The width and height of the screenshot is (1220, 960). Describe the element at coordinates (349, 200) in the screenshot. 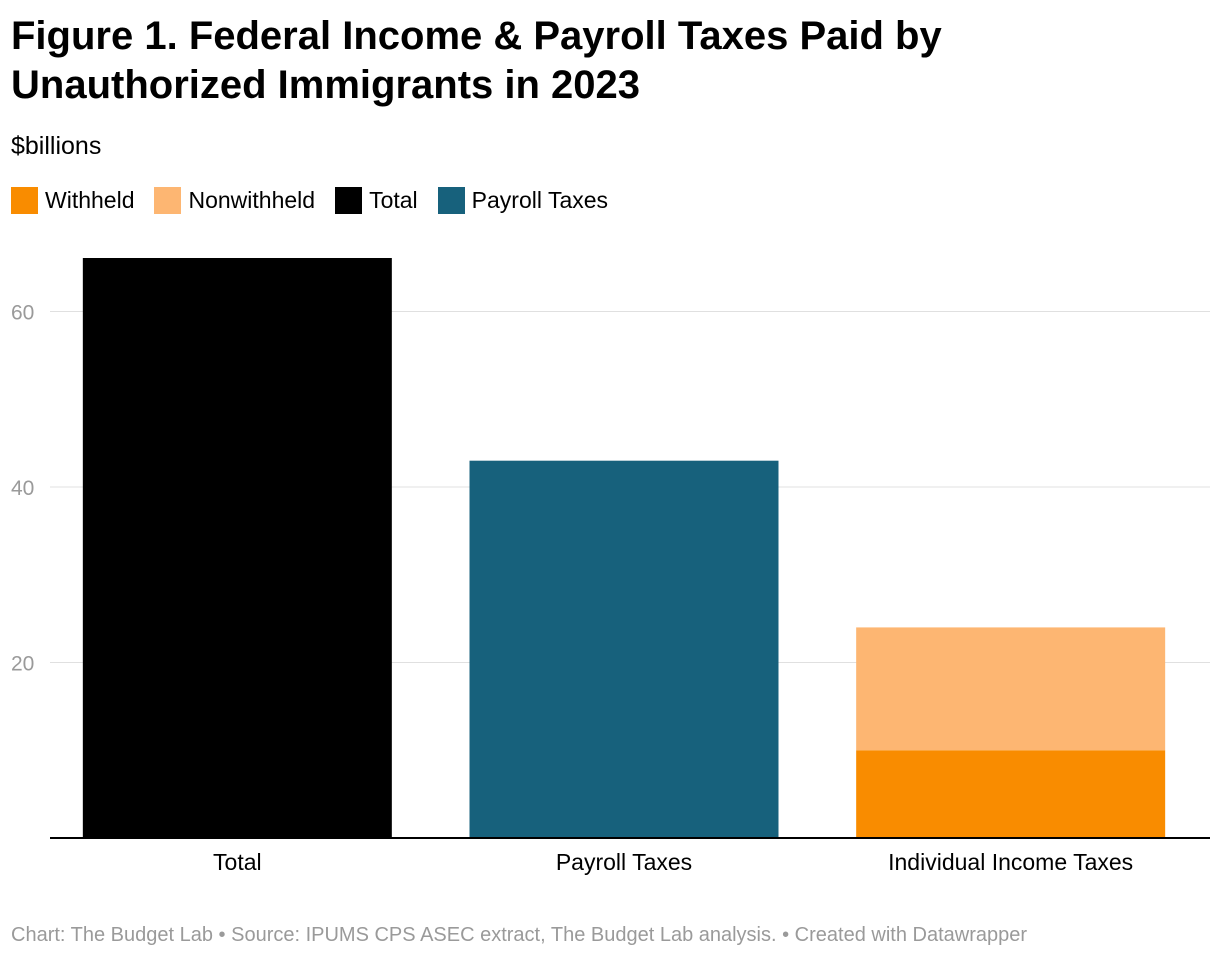

I see `legend-swatch-total` at that location.